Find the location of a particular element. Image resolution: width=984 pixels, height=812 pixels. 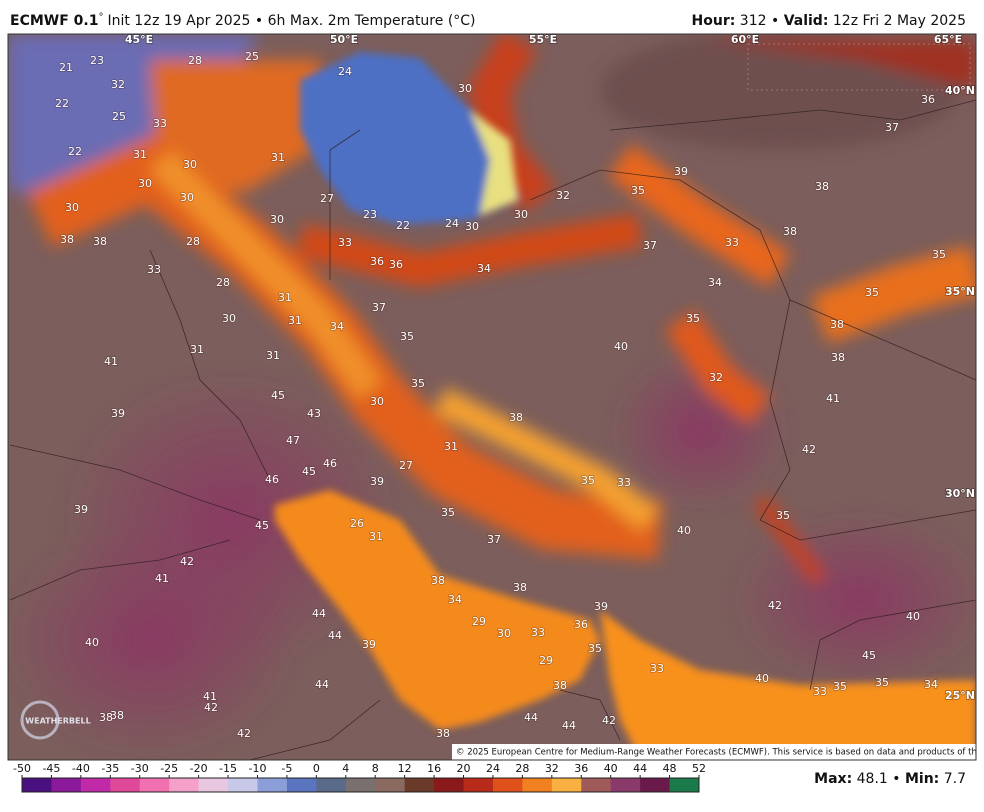

colorbar-tick-label: -35 is located at coordinates (110, 768).